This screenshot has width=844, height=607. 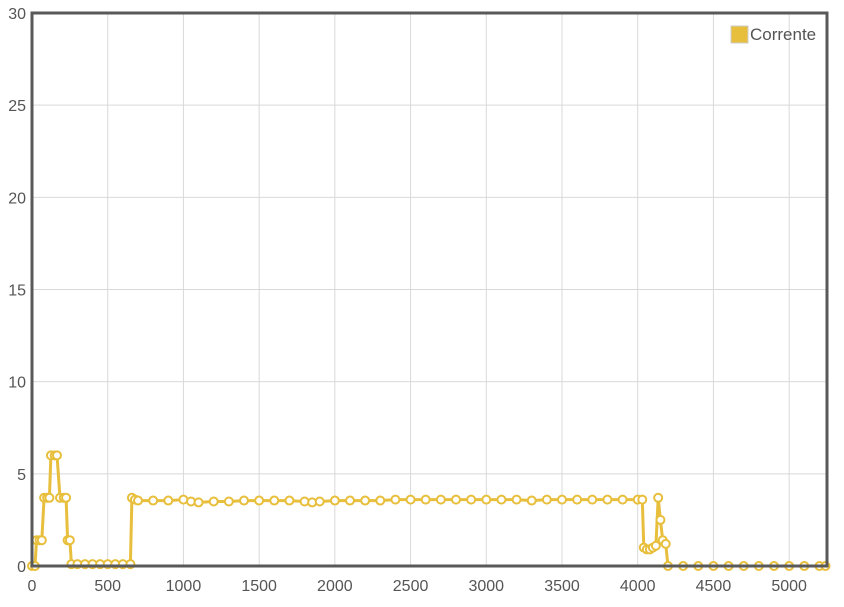 What do you see at coordinates (638, 586) in the screenshot?
I see `x-tick-label: 4000` at bounding box center [638, 586].